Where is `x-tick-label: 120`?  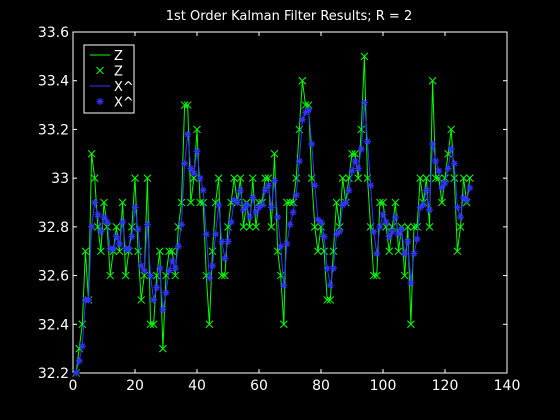 x-tick-label: 120 is located at coordinates (445, 386).